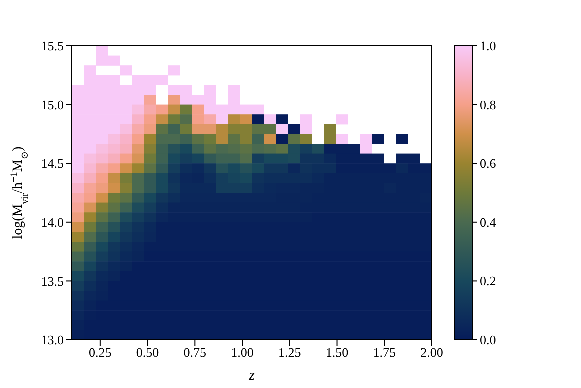 This screenshot has height=388, width=581. I want to click on x-tick-label: 2.00, so click(432, 352).